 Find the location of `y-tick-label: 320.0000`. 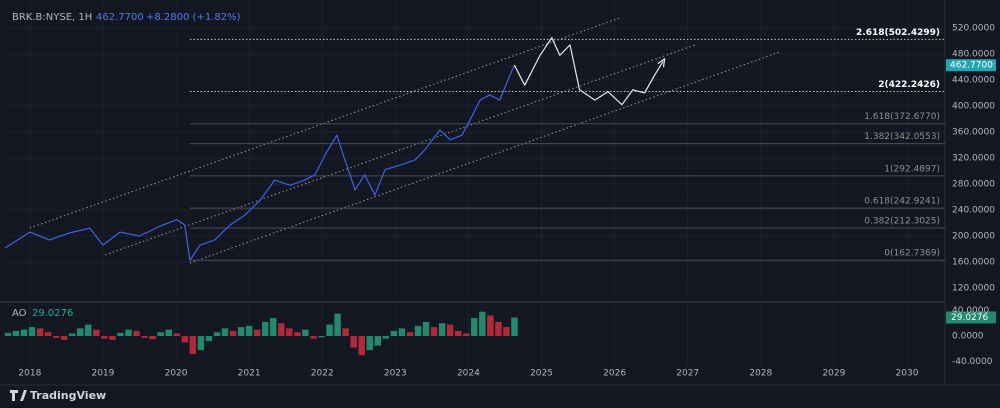

y-tick-label: 320.0000 is located at coordinates (973, 158).